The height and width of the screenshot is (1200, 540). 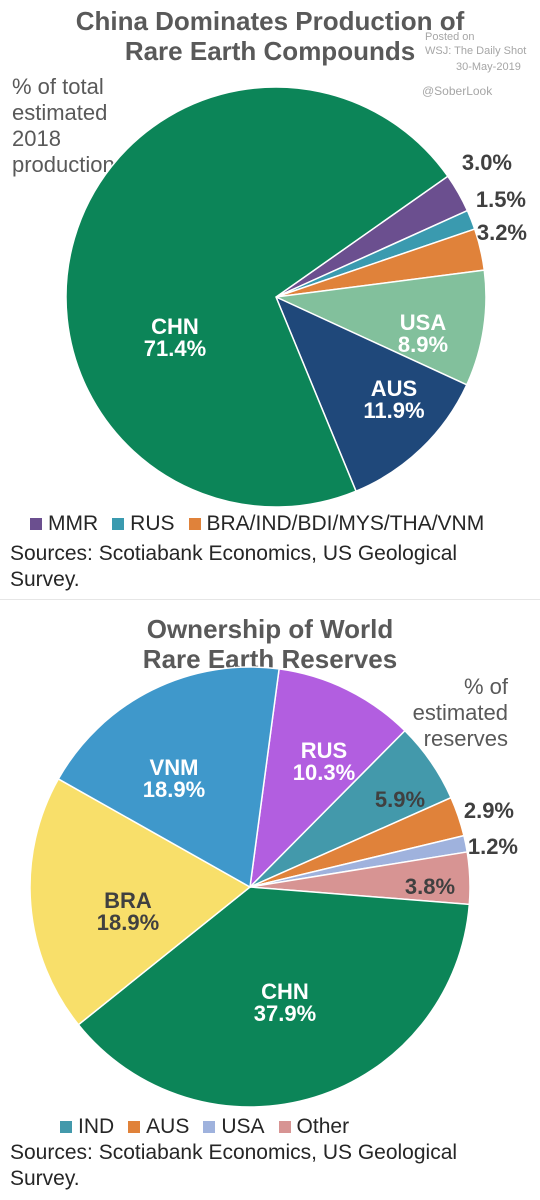 What do you see at coordinates (270, 21) in the screenshot?
I see `title-line: China Dominates Production of` at bounding box center [270, 21].